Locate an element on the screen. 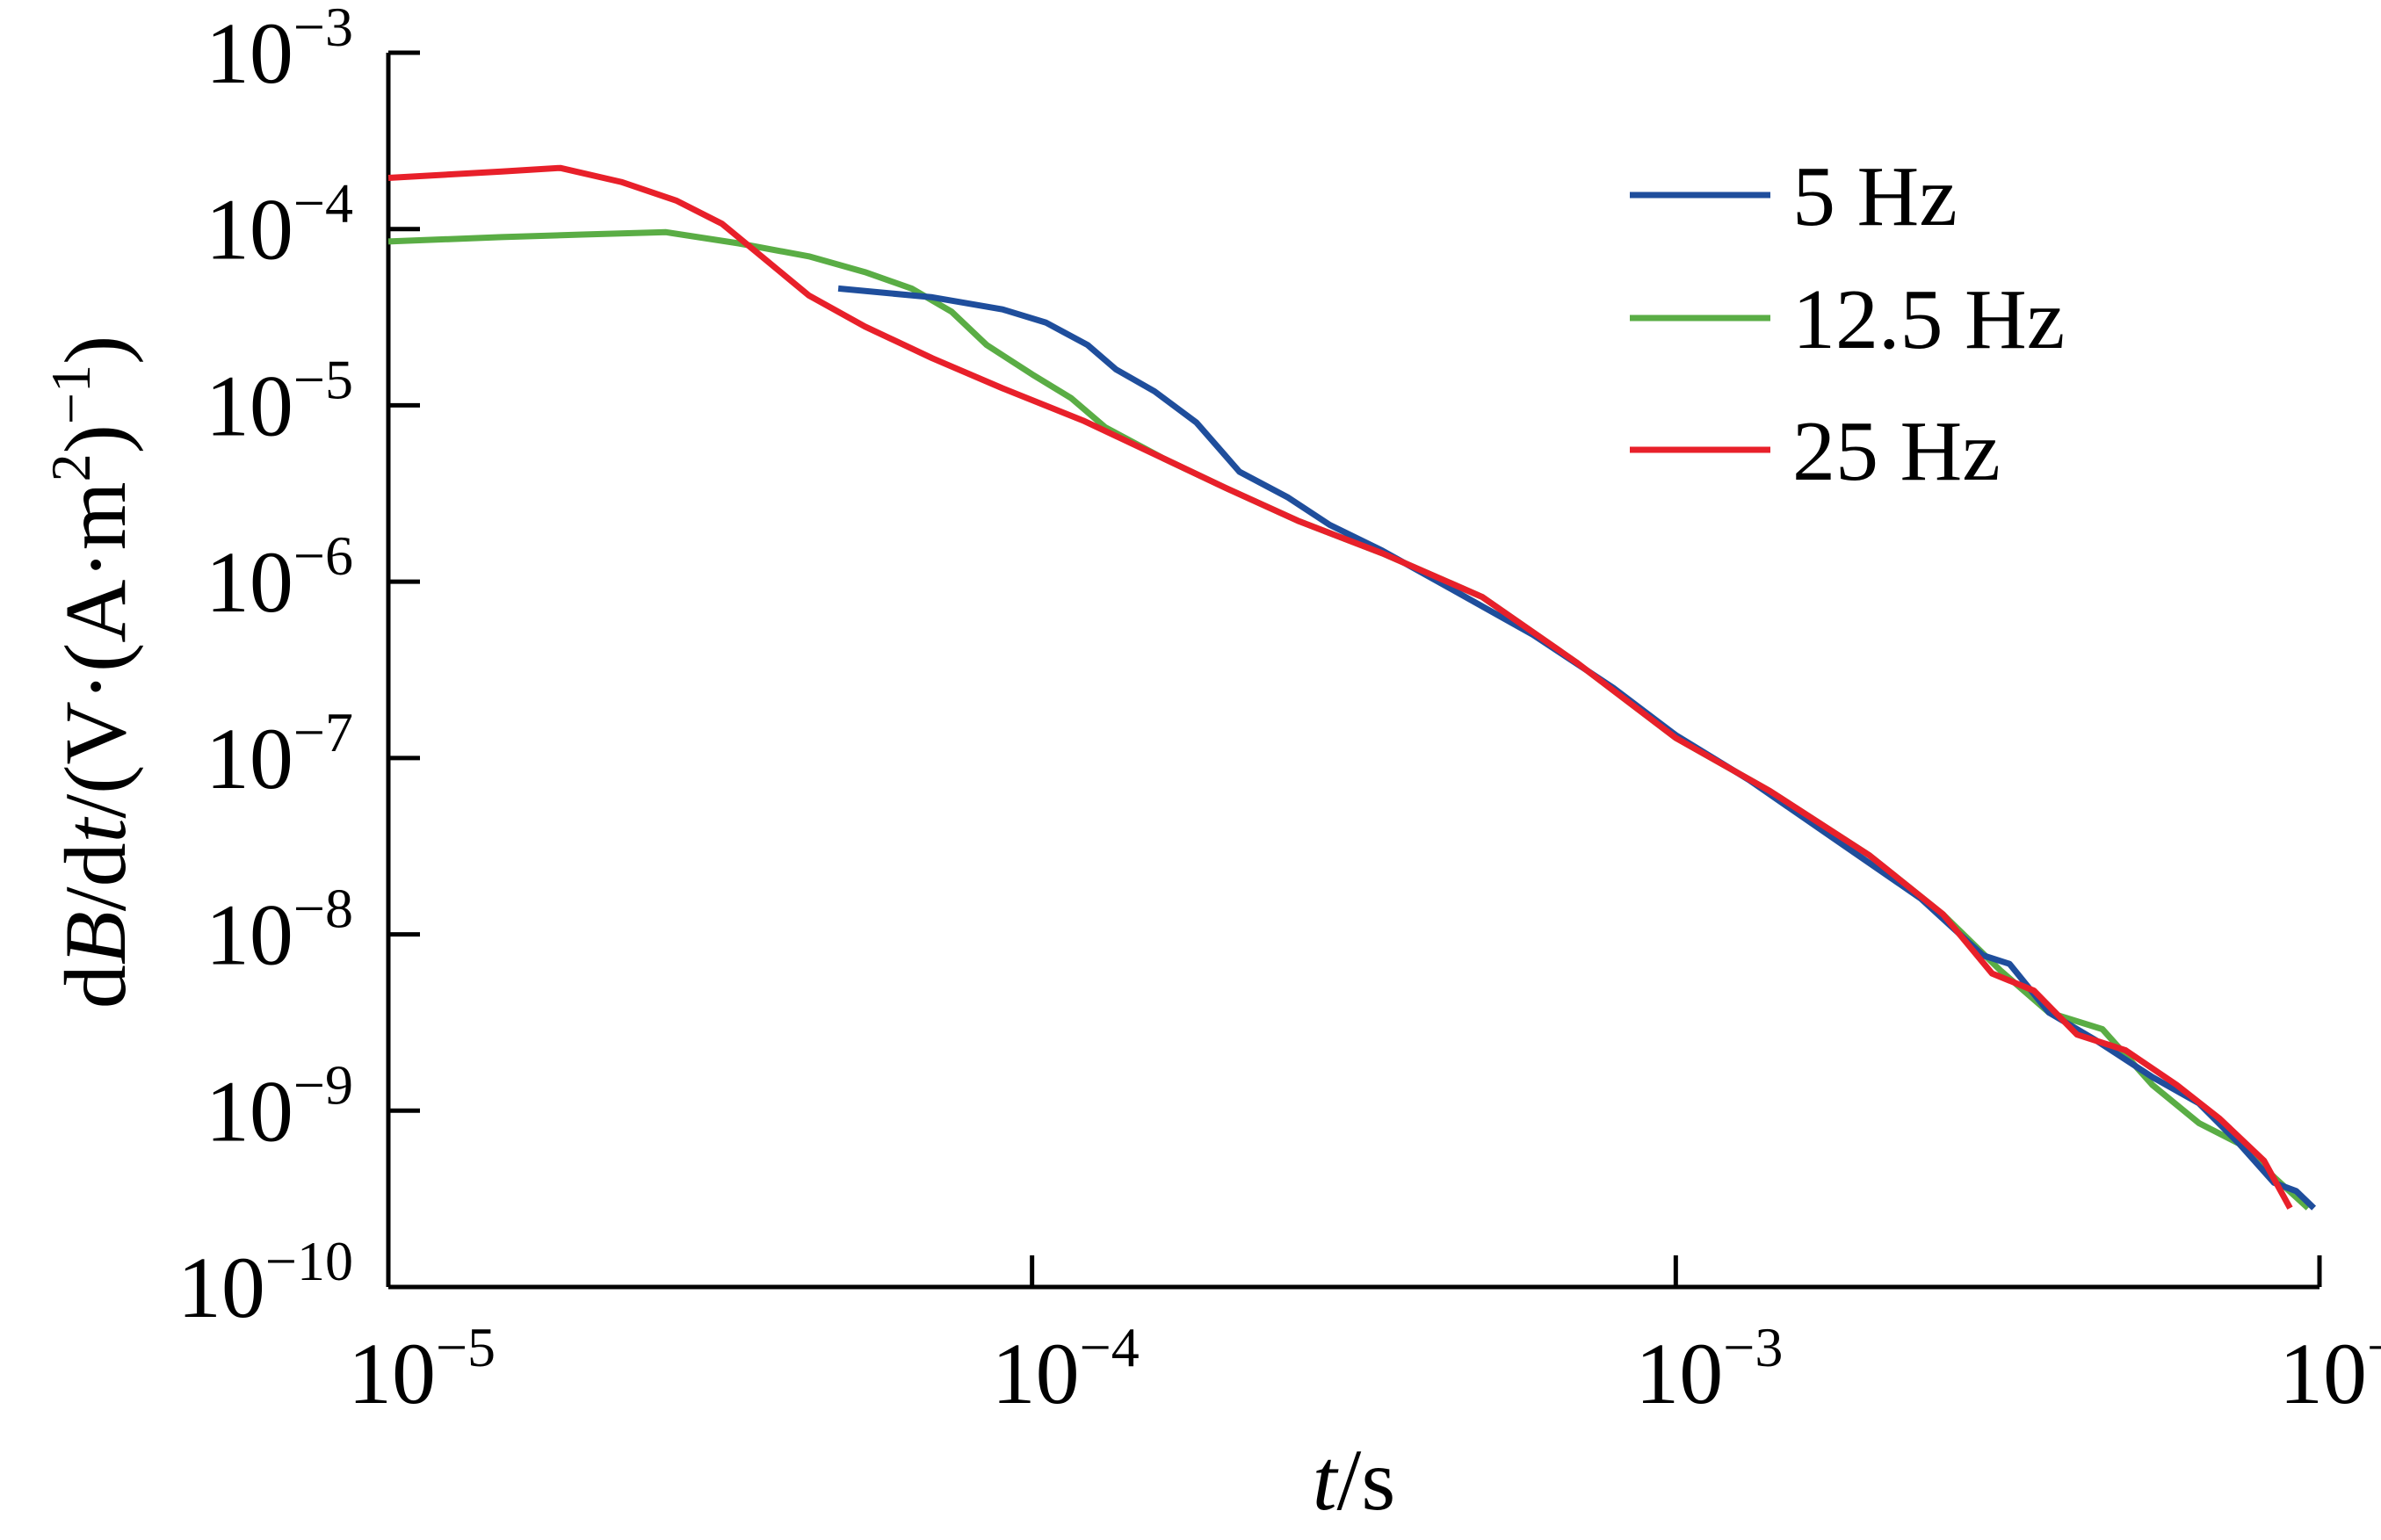  y-tick-label: 10⁻⁶ is located at coordinates (279, 577).